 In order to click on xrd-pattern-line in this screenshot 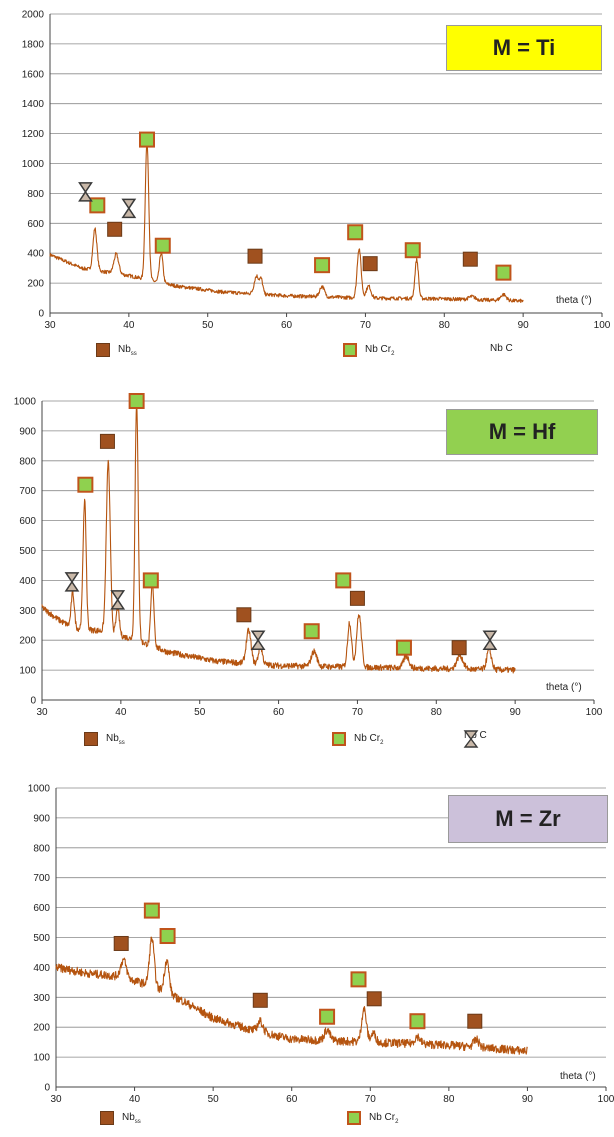, I will do `click(286, 221)`.